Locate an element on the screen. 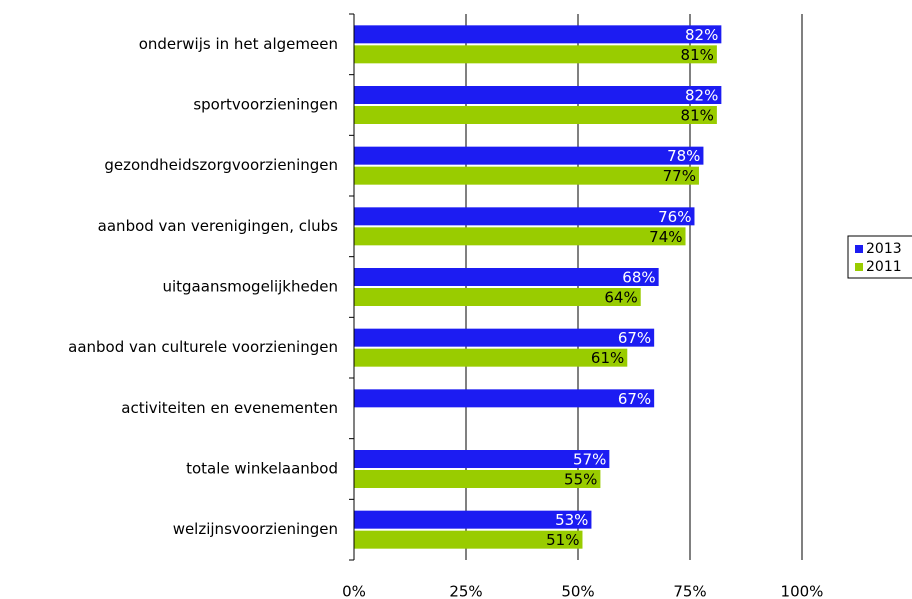  x-tick-label: 25% is located at coordinates (465, 591).